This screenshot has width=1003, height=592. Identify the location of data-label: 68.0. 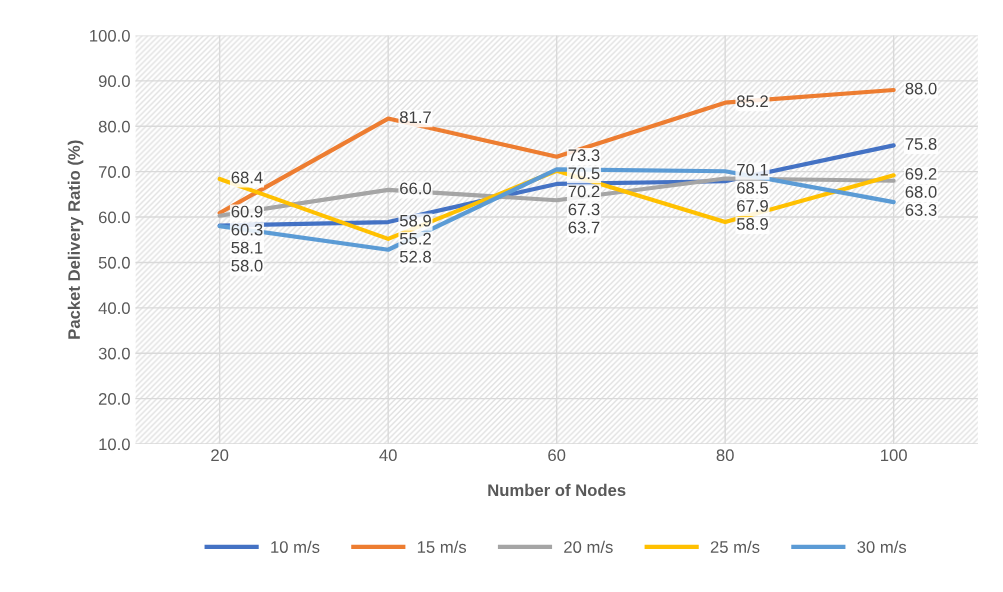
(921, 192).